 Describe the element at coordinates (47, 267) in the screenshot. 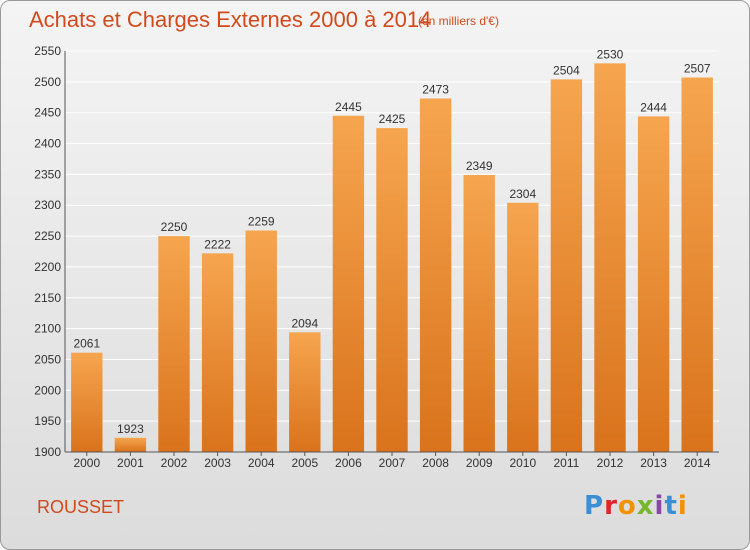

I see `y-tick-label: 2200` at that location.